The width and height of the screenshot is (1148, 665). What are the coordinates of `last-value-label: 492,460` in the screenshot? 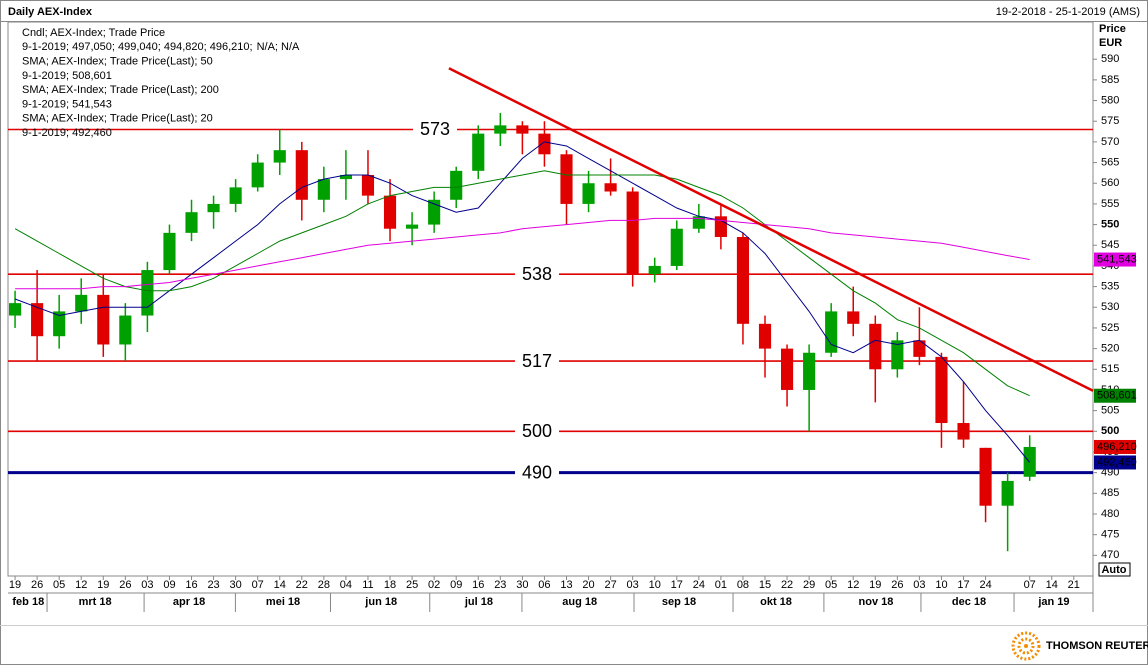 It's located at (1117, 462).